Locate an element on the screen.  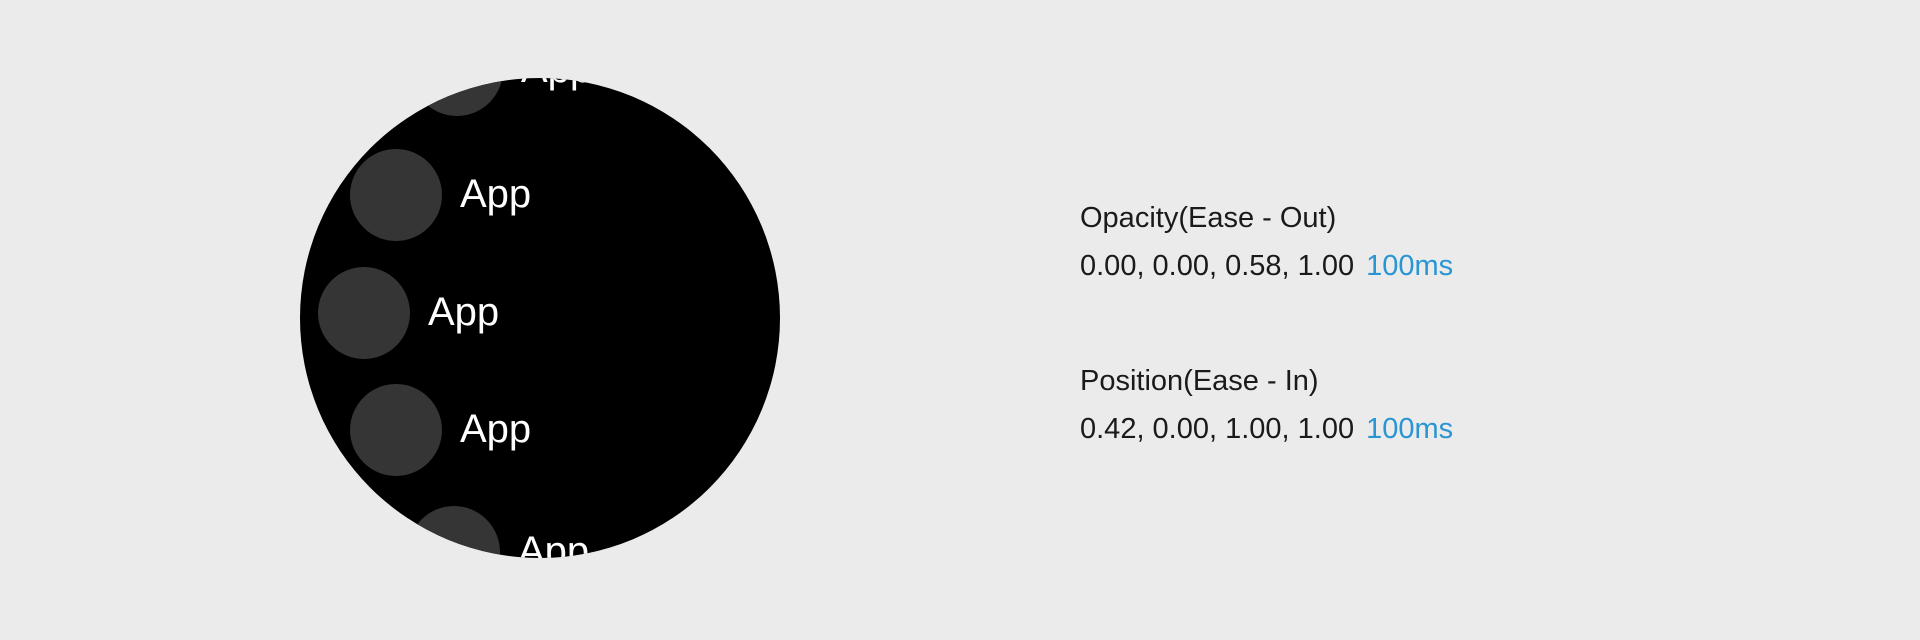
curve-title: Position(Ease - In) is located at coordinates (1199, 381).